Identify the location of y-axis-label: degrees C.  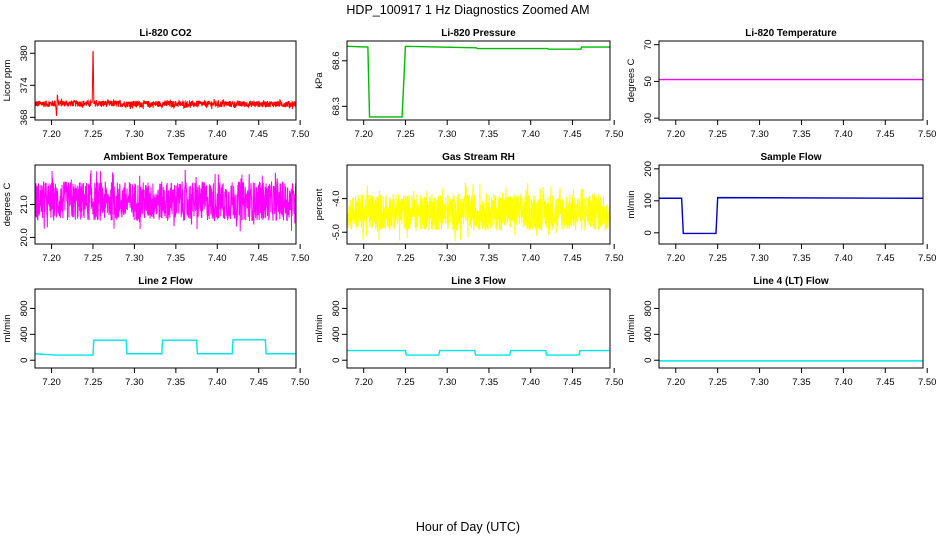
(7, 204).